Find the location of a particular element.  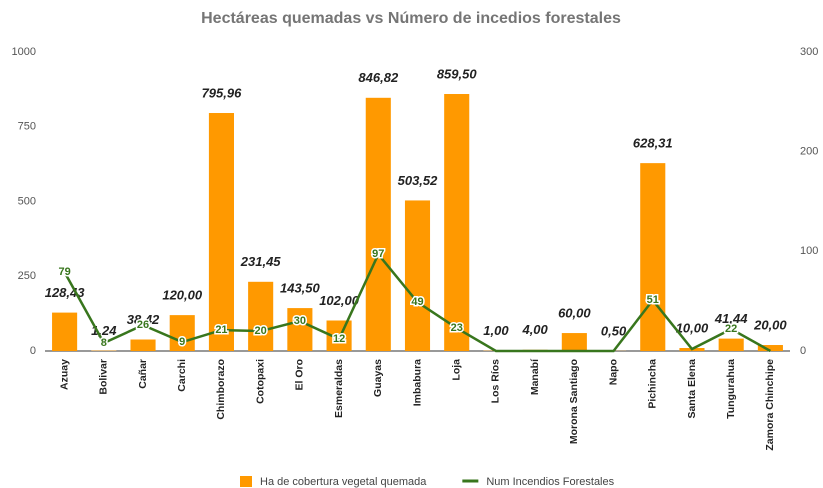

line-value-label: 21 is located at coordinates (221, 330).